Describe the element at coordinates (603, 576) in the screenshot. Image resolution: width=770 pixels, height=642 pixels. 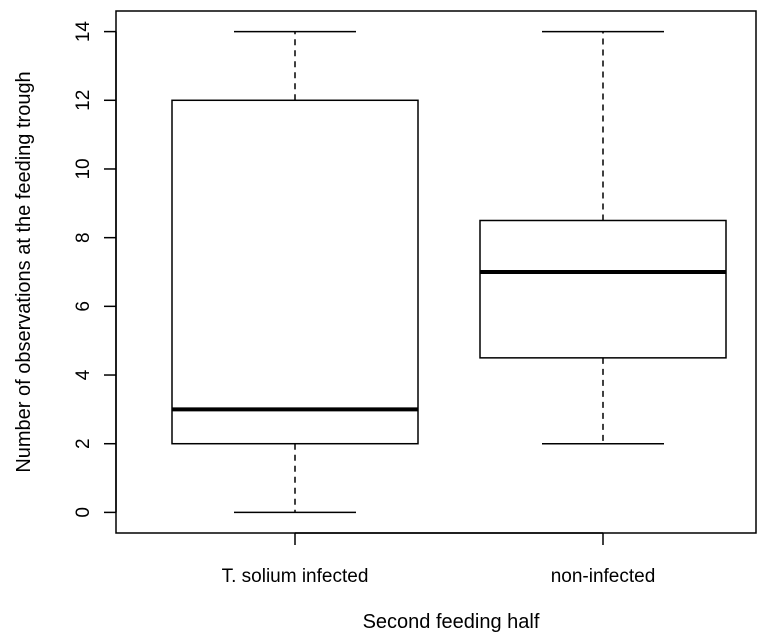
I see `x-tick-label: non-infected` at that location.